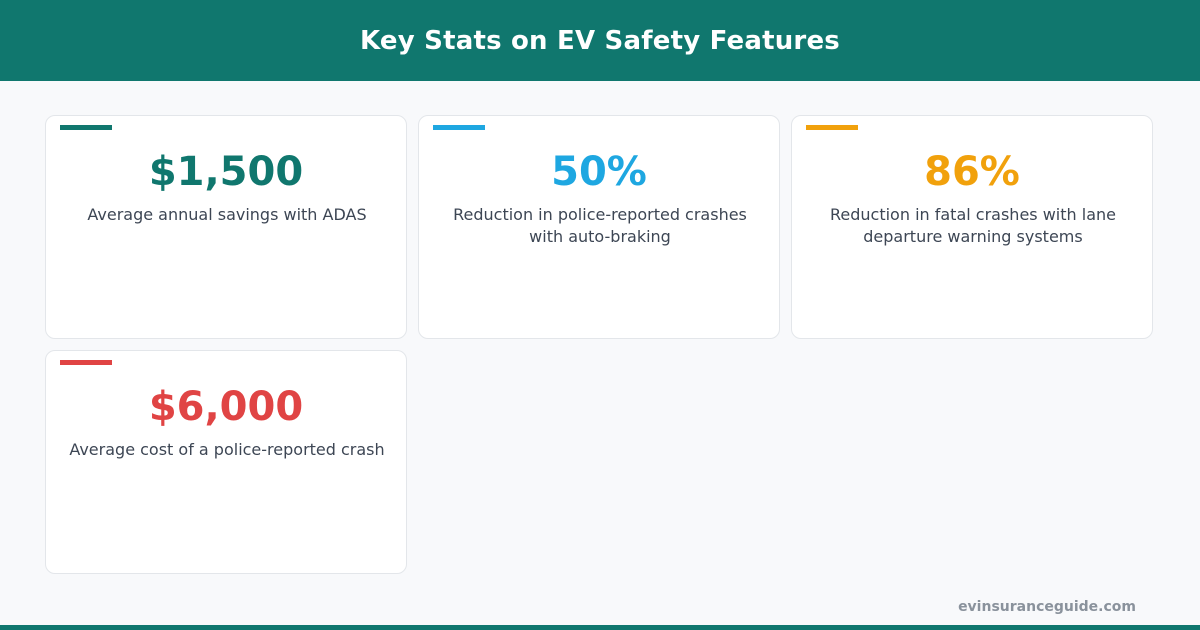  I want to click on page-title: Key Stats on EV Safety Features, so click(600, 40).